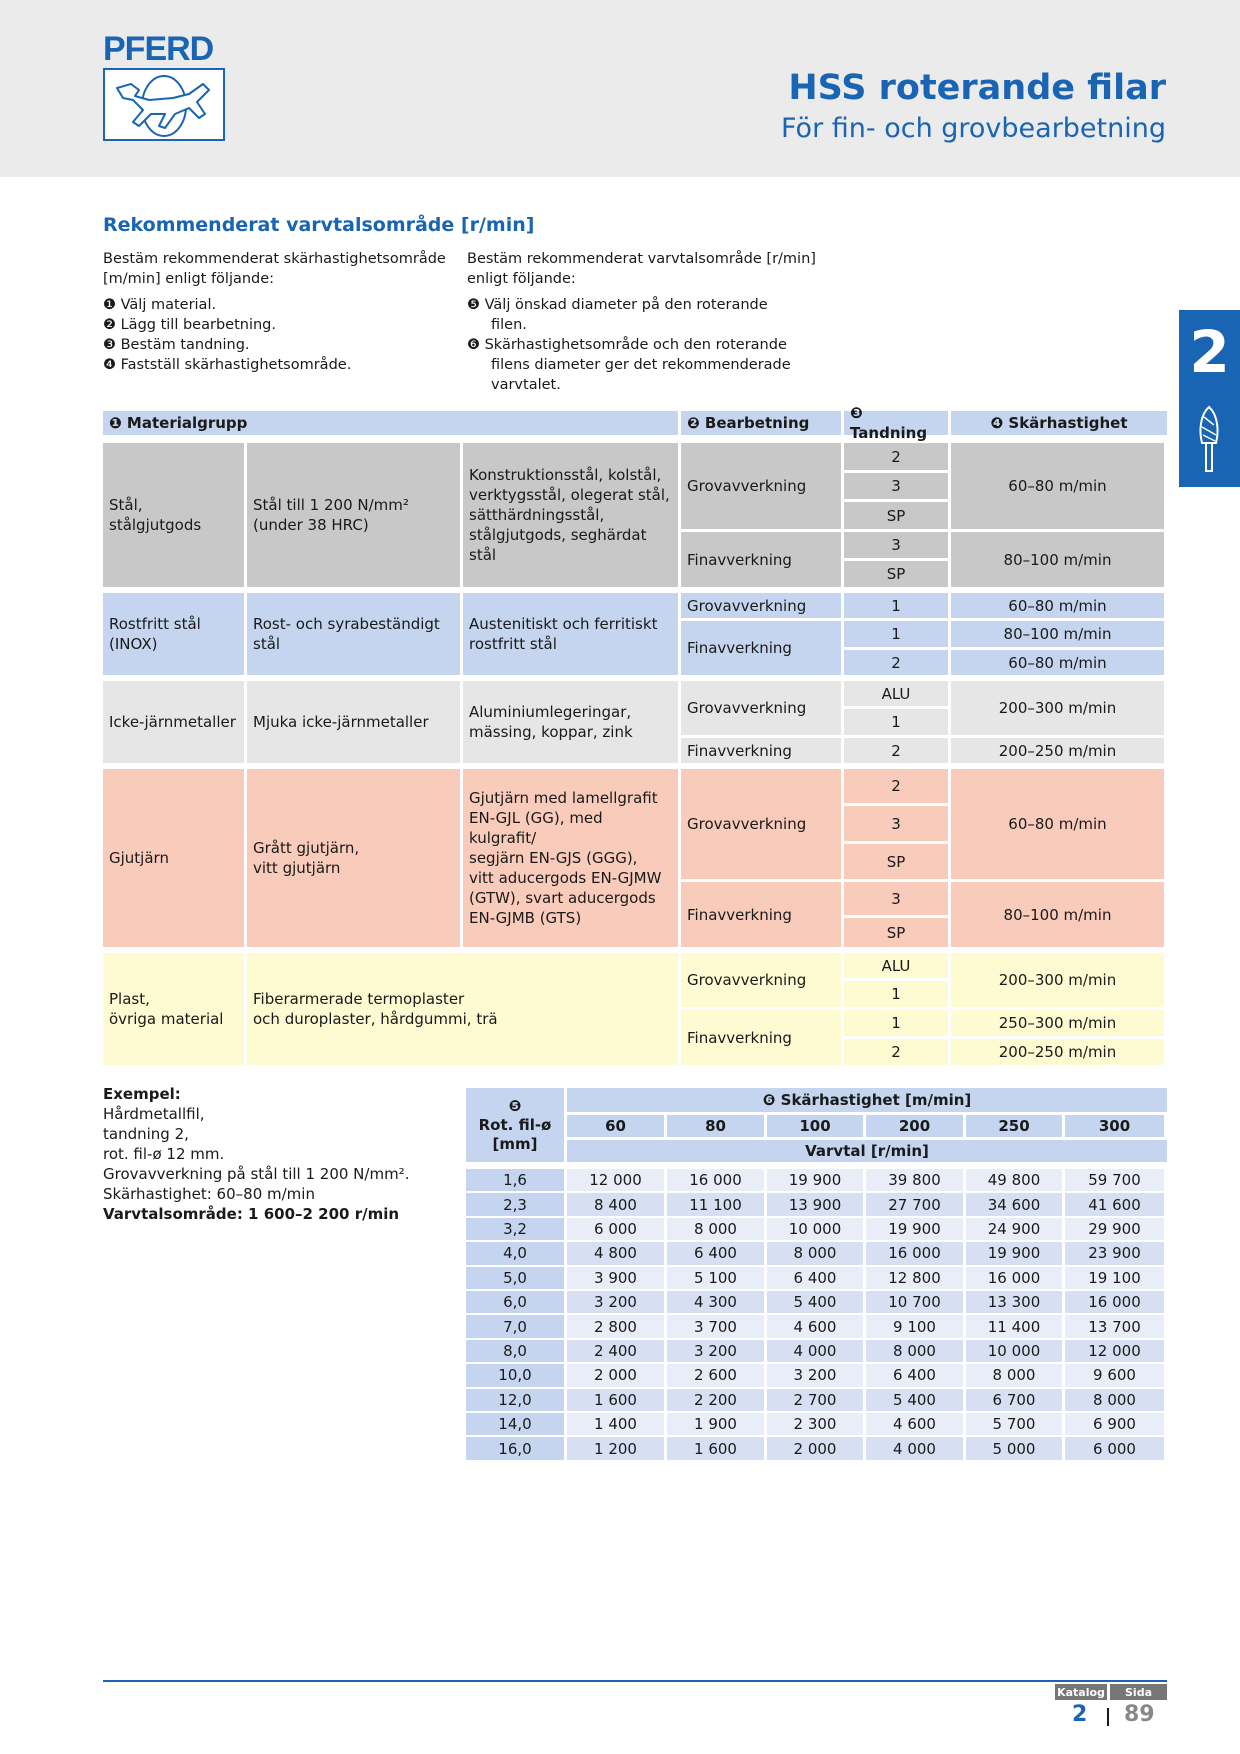 This screenshot has width=1240, height=1754. I want to click on speed-column-header: 80, so click(715, 1126).